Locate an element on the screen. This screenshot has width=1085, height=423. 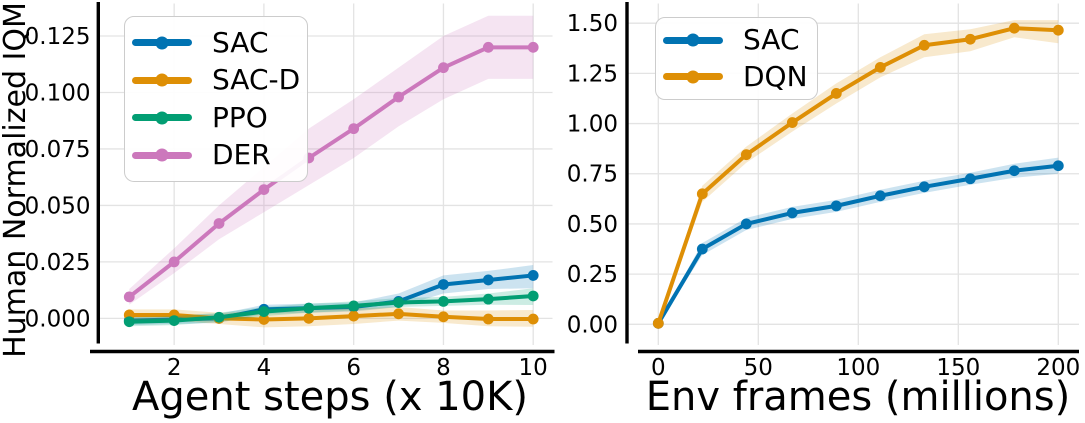
x-tick-label: 100 is located at coordinates (858, 368).